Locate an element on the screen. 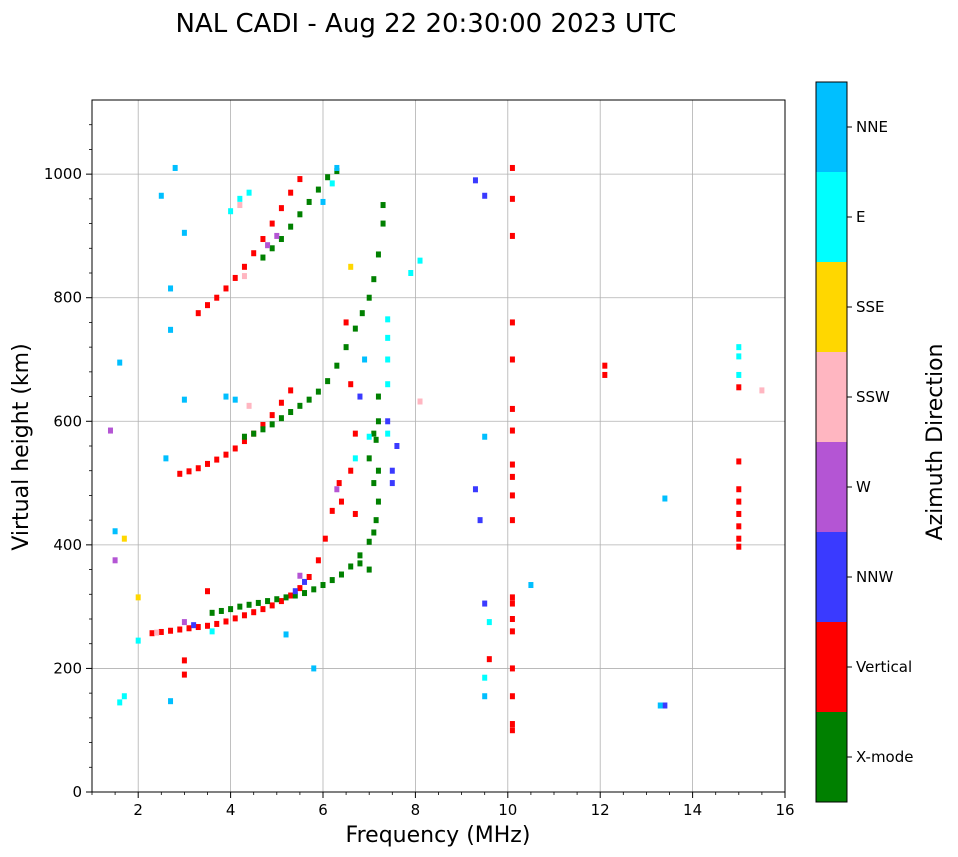 The height and width of the screenshot is (857, 958). x-tick-label: 12 is located at coordinates (600, 810).